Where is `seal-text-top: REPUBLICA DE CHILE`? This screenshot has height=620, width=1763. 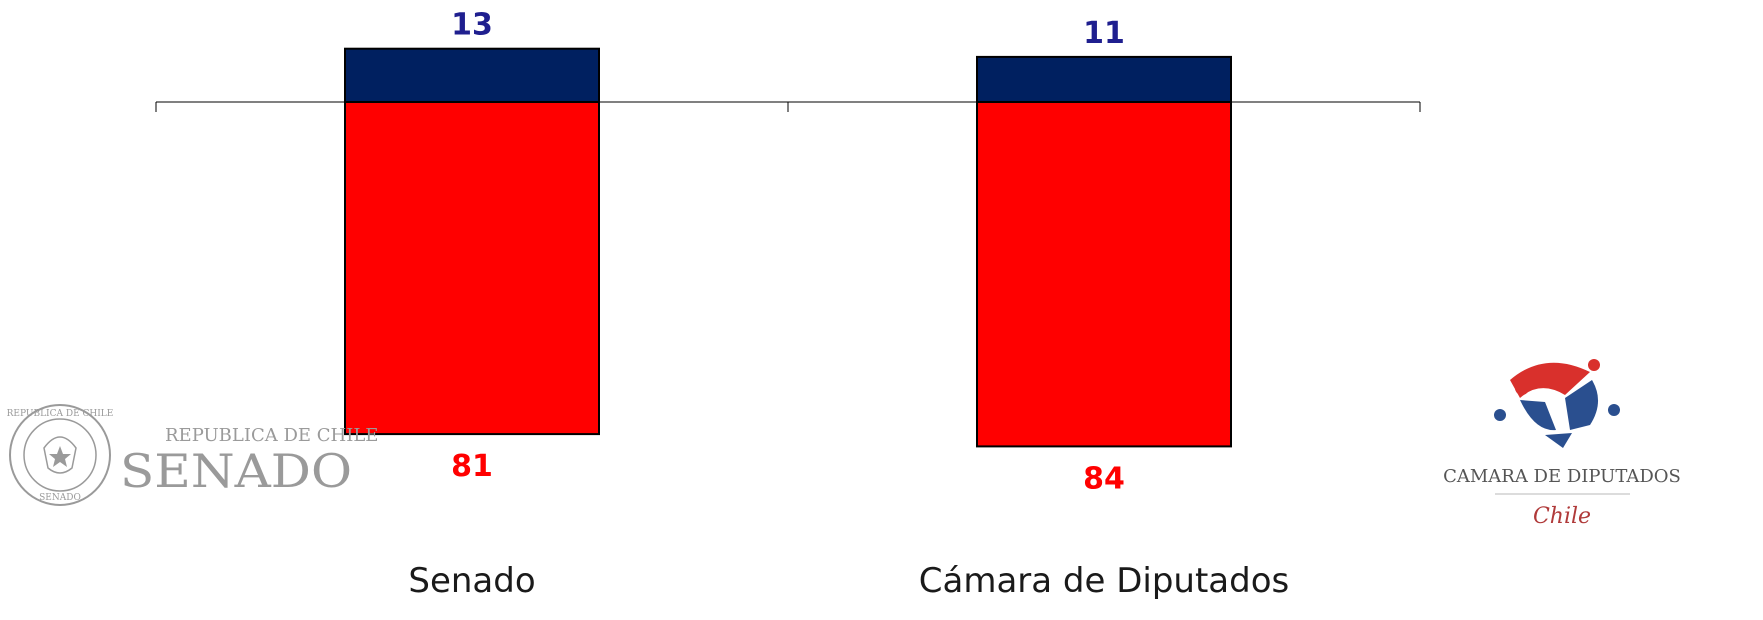
seal-text-top: REPUBLICA DE CHILE is located at coordinates (60, 414).